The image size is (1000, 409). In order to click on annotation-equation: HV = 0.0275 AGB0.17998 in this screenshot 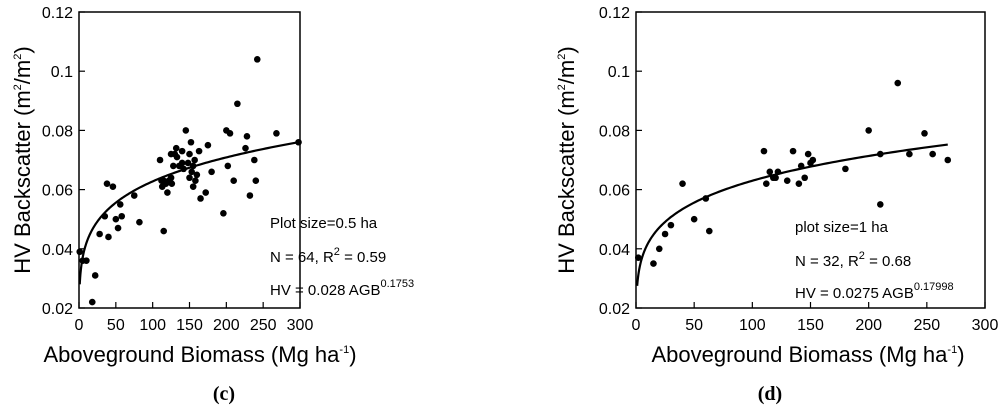, I will do `click(874, 291)`.